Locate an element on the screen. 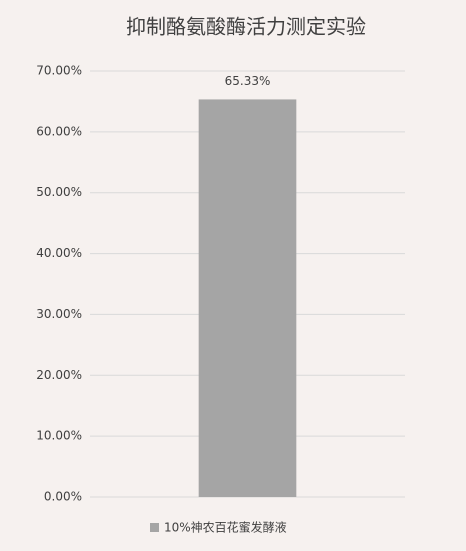  y-tick-label: 50.00% is located at coordinates (59, 192).